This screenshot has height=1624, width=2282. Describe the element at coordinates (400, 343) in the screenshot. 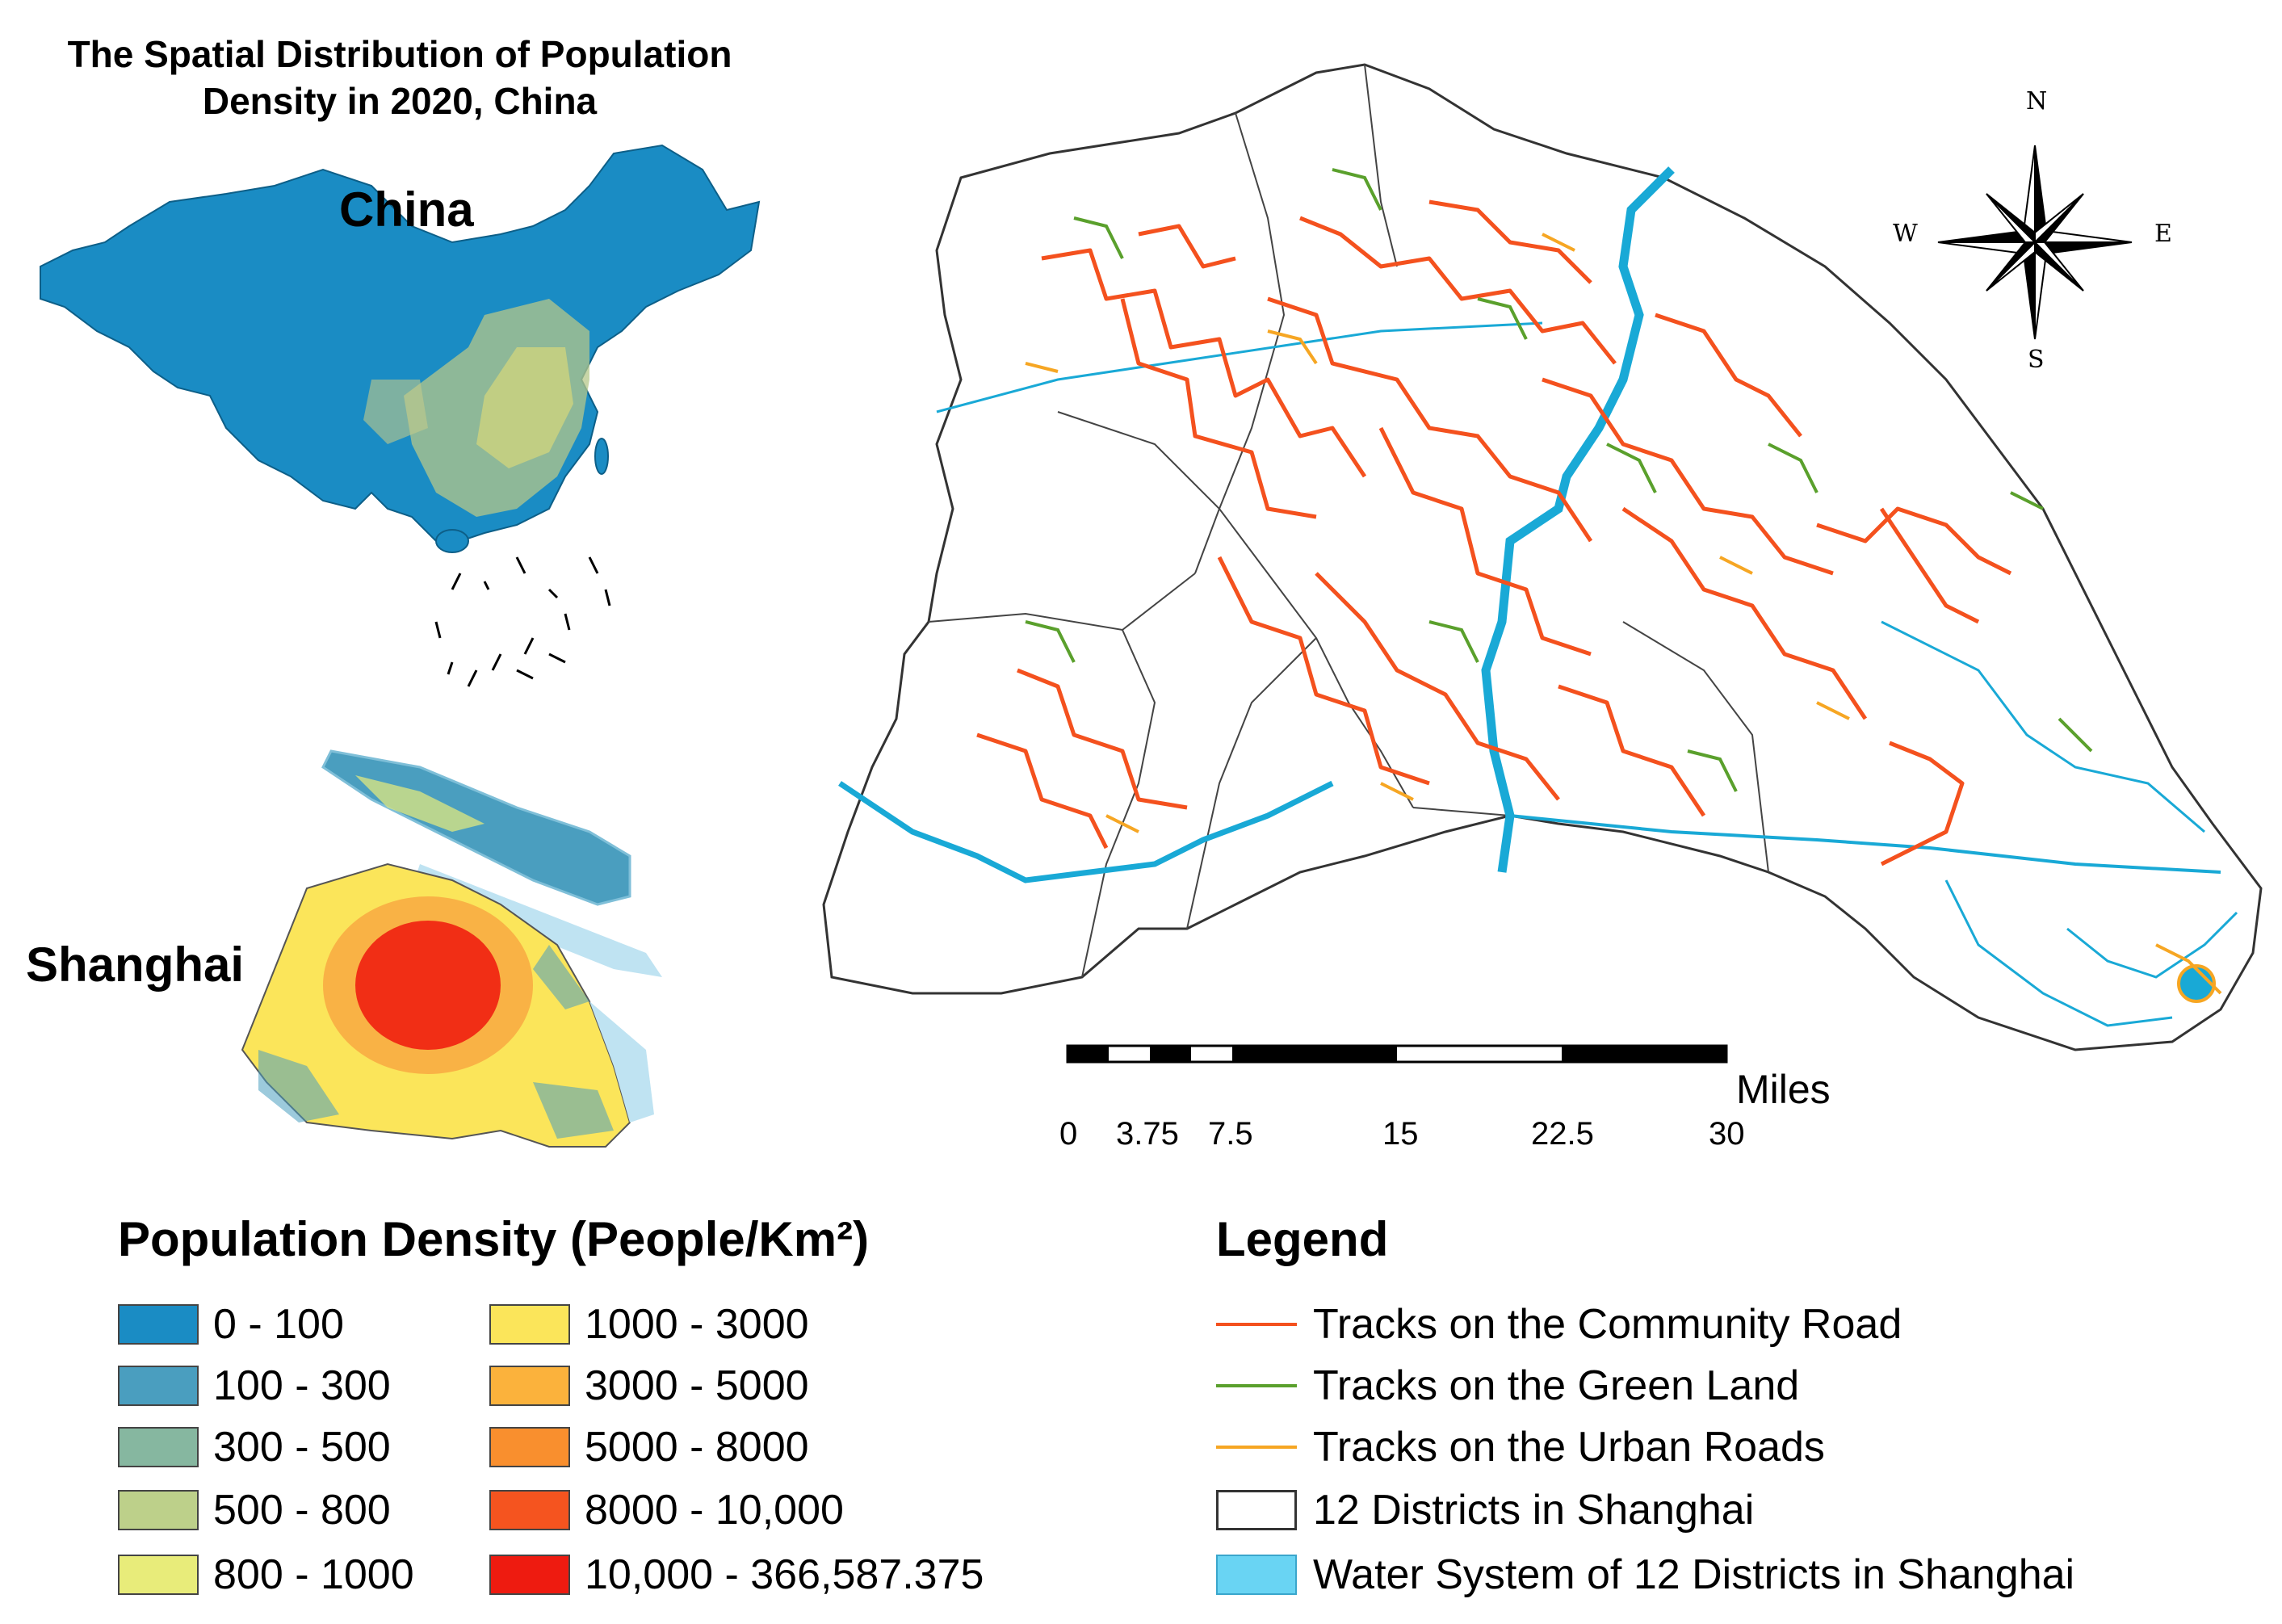

I see `china-landmass` at that location.